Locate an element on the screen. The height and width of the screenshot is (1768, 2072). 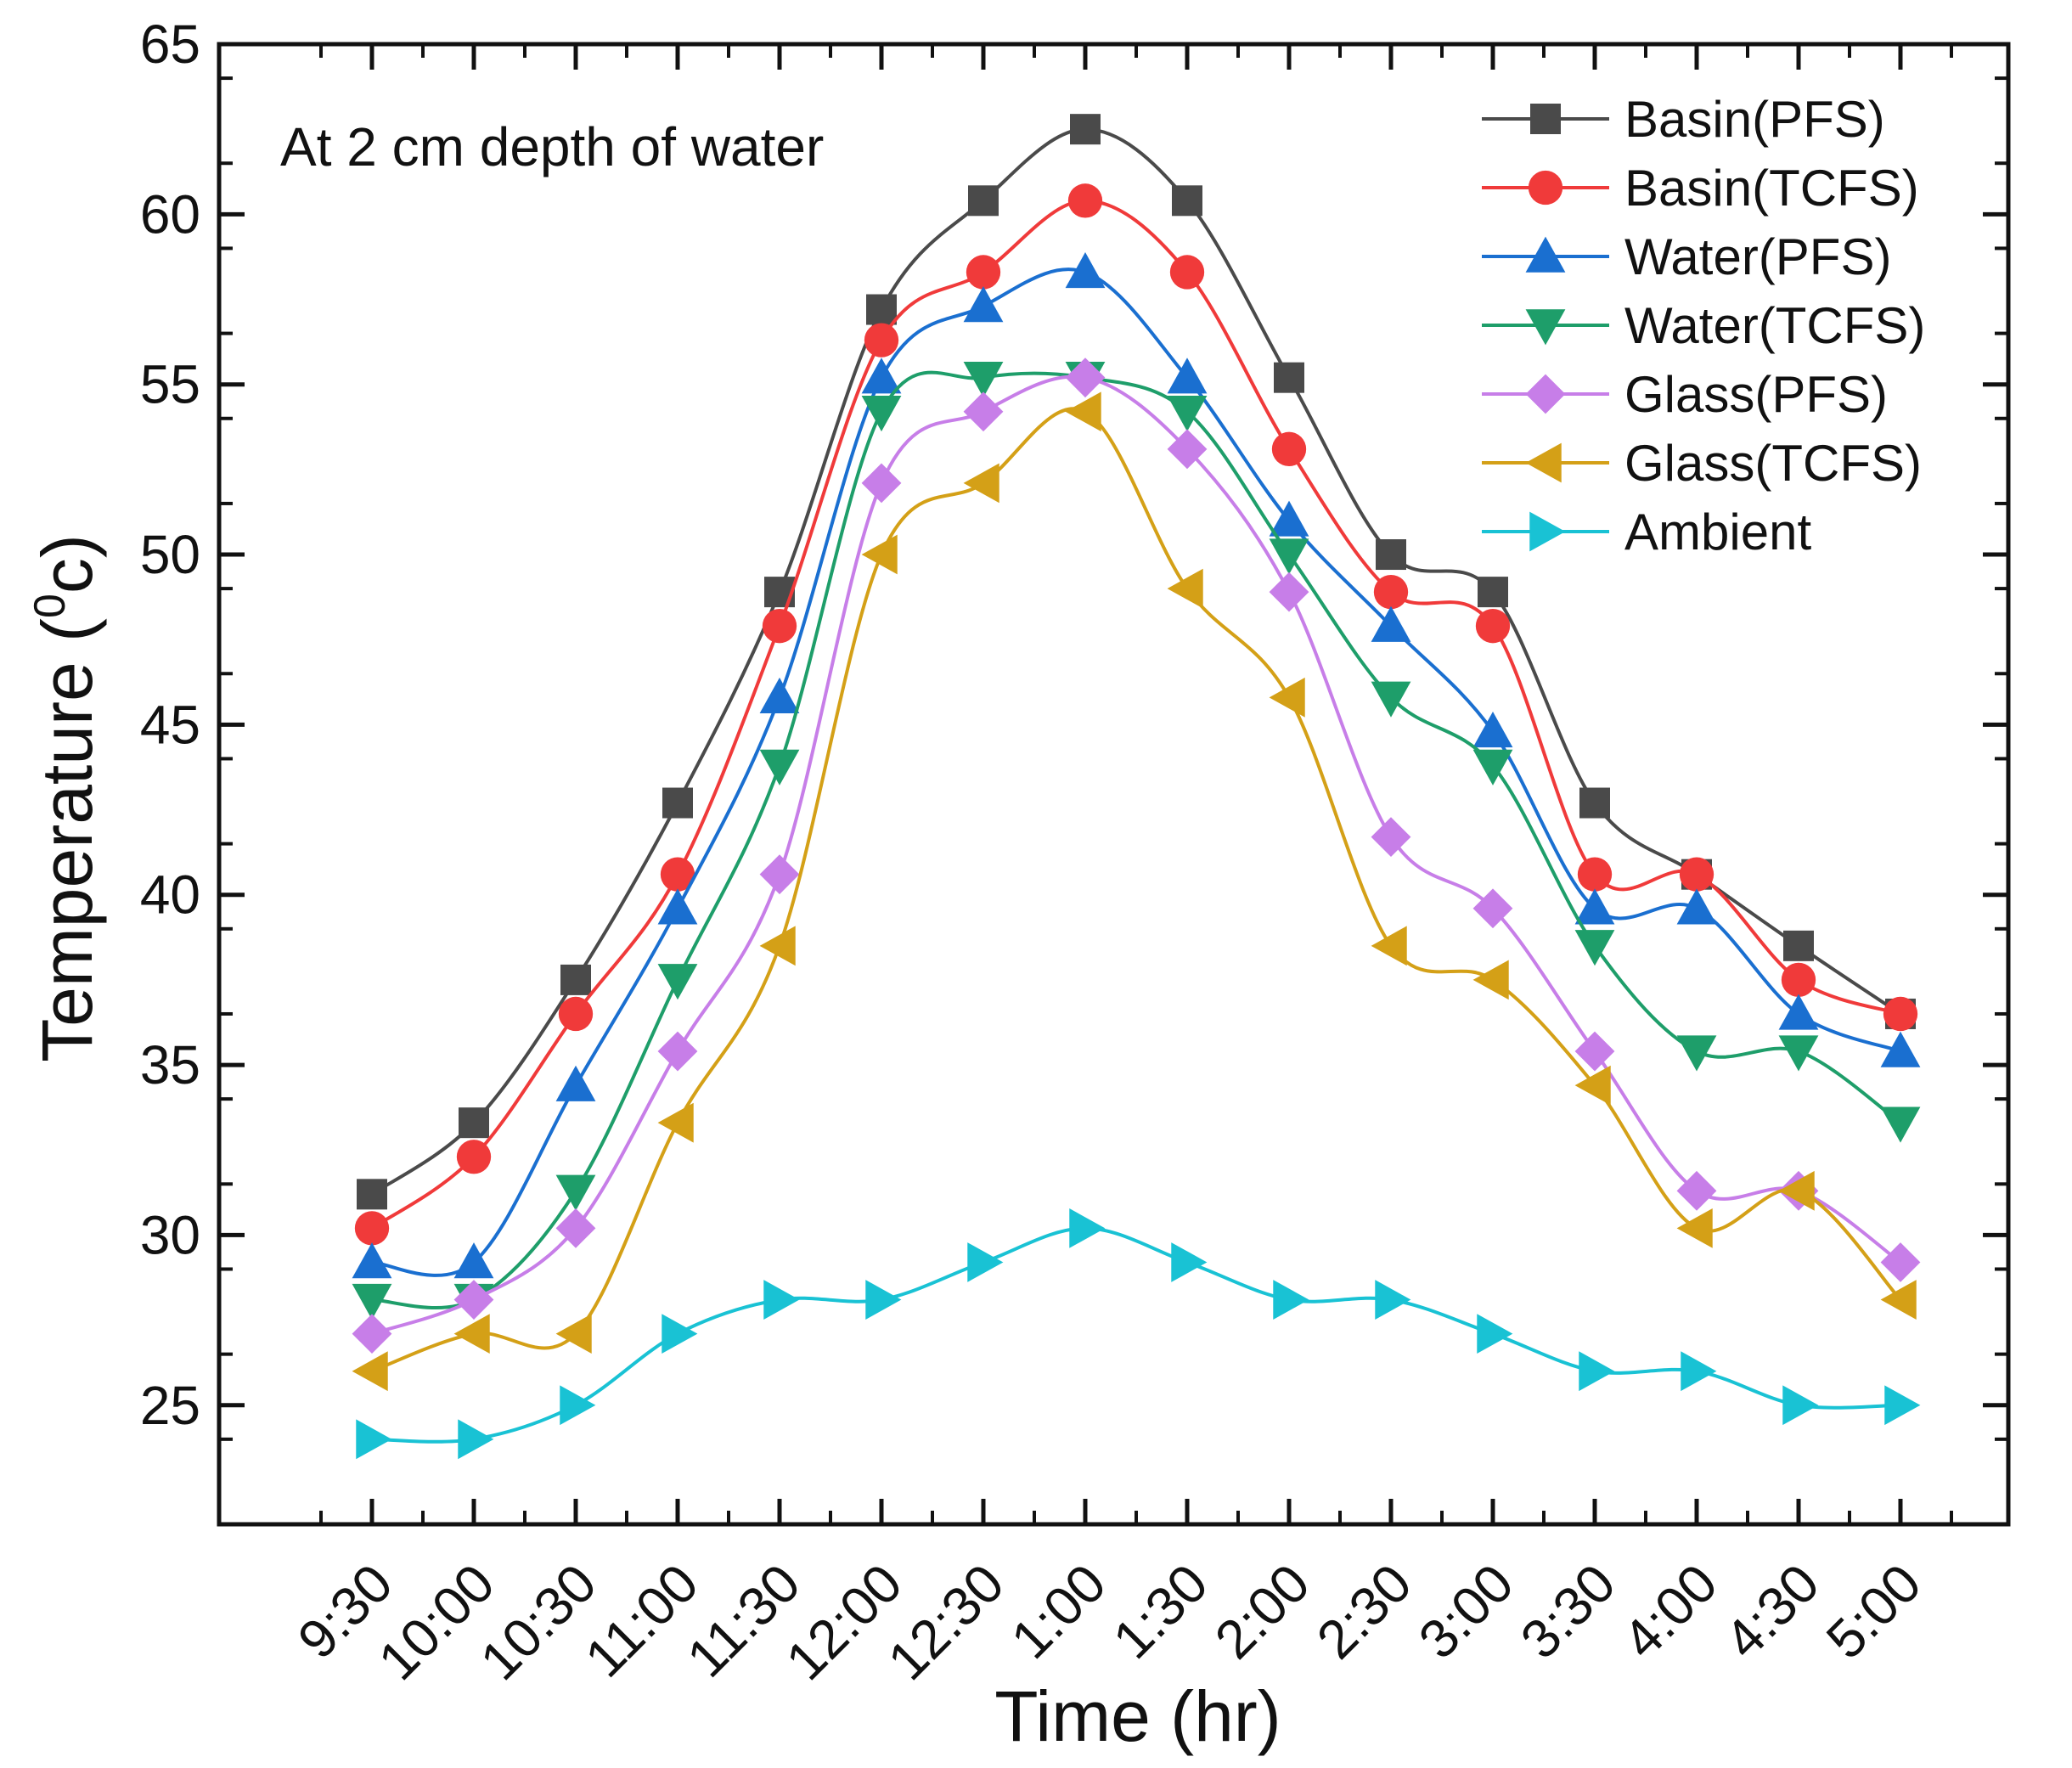
x-tick-label: 2:00 is located at coordinates (1262, 1611).